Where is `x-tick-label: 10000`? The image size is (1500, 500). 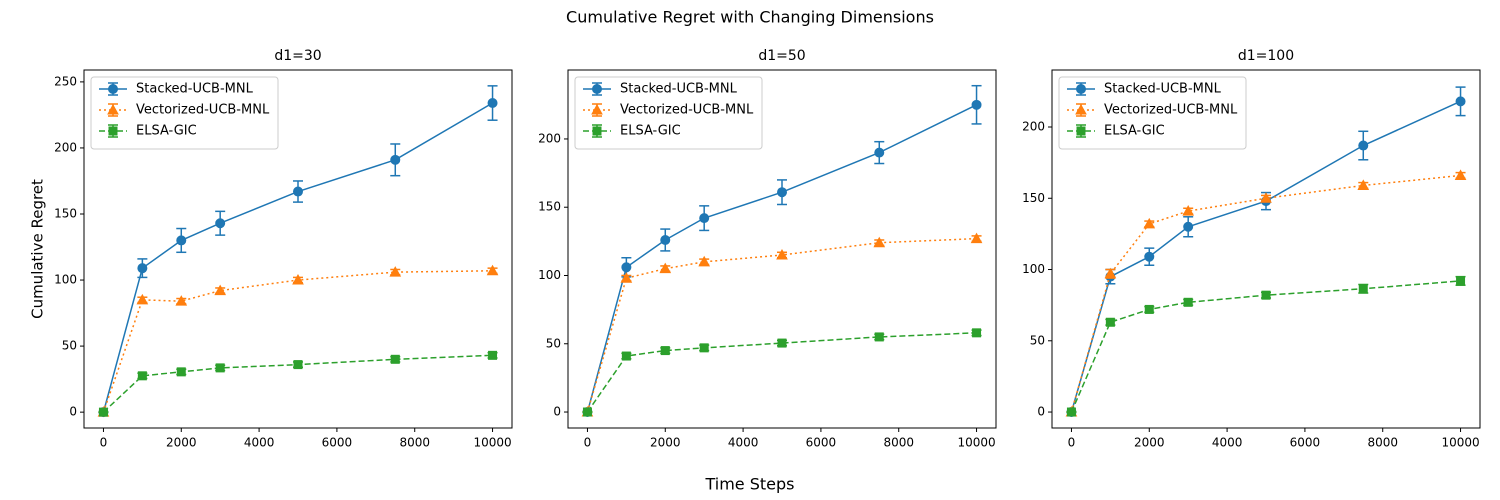
x-tick-label: 10000 is located at coordinates (976, 443).